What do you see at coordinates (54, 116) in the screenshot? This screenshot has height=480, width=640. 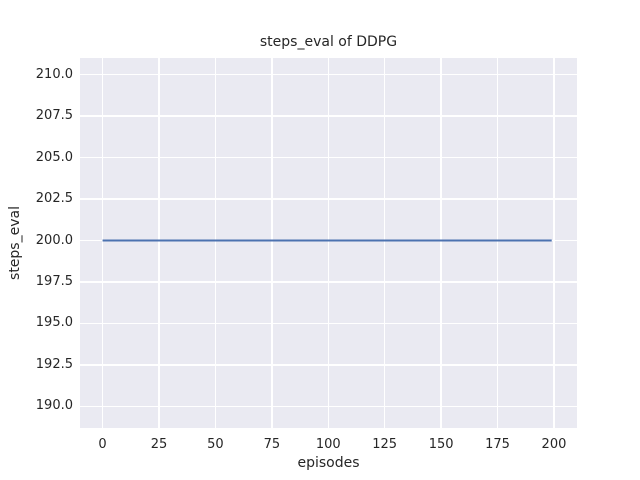 I see `y-tick-label: 207.5` at bounding box center [54, 116].